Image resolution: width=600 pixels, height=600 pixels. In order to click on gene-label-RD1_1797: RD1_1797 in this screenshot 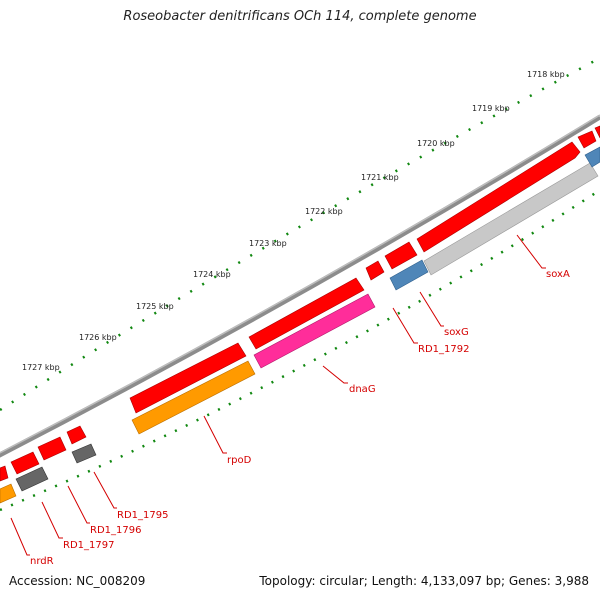, I will do `click(88, 545)`.